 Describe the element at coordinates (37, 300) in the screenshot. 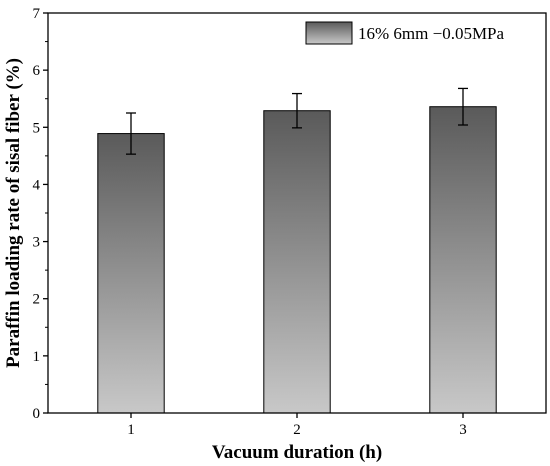

I see `y-tick-label-2: 2` at that location.